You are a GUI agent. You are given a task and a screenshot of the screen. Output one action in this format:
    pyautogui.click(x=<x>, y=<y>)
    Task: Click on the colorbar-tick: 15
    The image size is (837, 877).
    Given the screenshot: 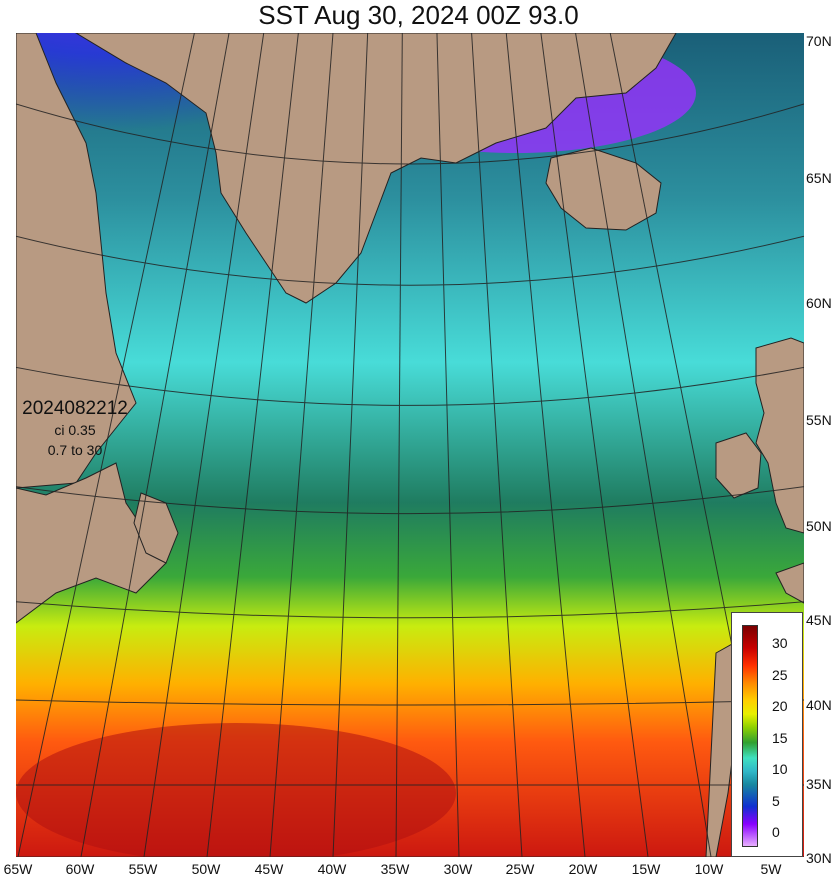 What is the action you would take?
    pyautogui.click(x=780, y=738)
    